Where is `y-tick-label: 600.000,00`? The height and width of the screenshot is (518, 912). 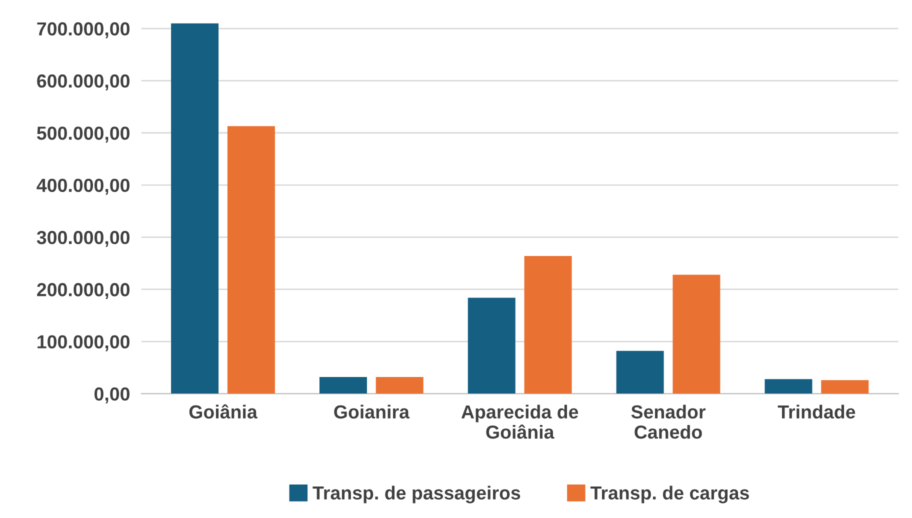
y-tick-label: 600.000,00 is located at coordinates (83, 82).